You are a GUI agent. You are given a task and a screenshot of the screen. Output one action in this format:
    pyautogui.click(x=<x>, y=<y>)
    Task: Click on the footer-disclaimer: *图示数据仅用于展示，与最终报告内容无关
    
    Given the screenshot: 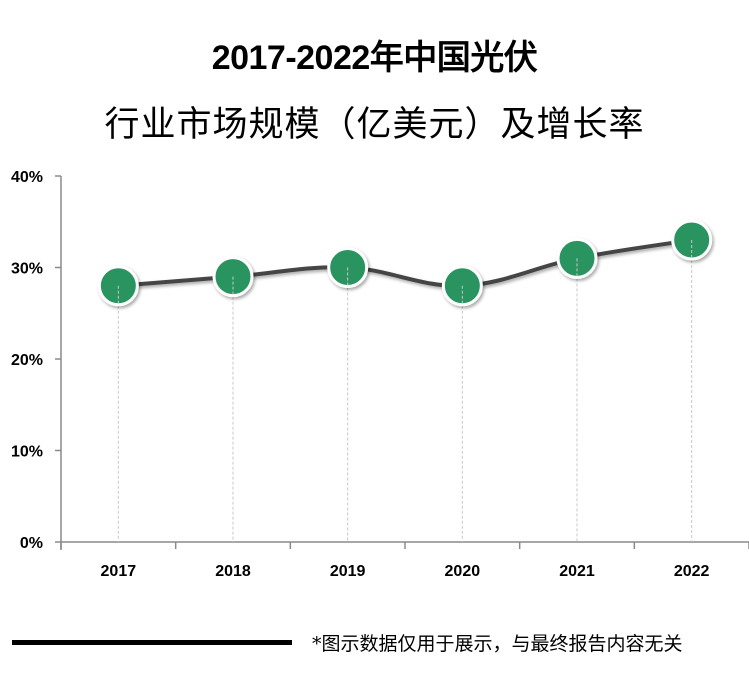 What is the action you would take?
    pyautogui.click(x=497, y=644)
    